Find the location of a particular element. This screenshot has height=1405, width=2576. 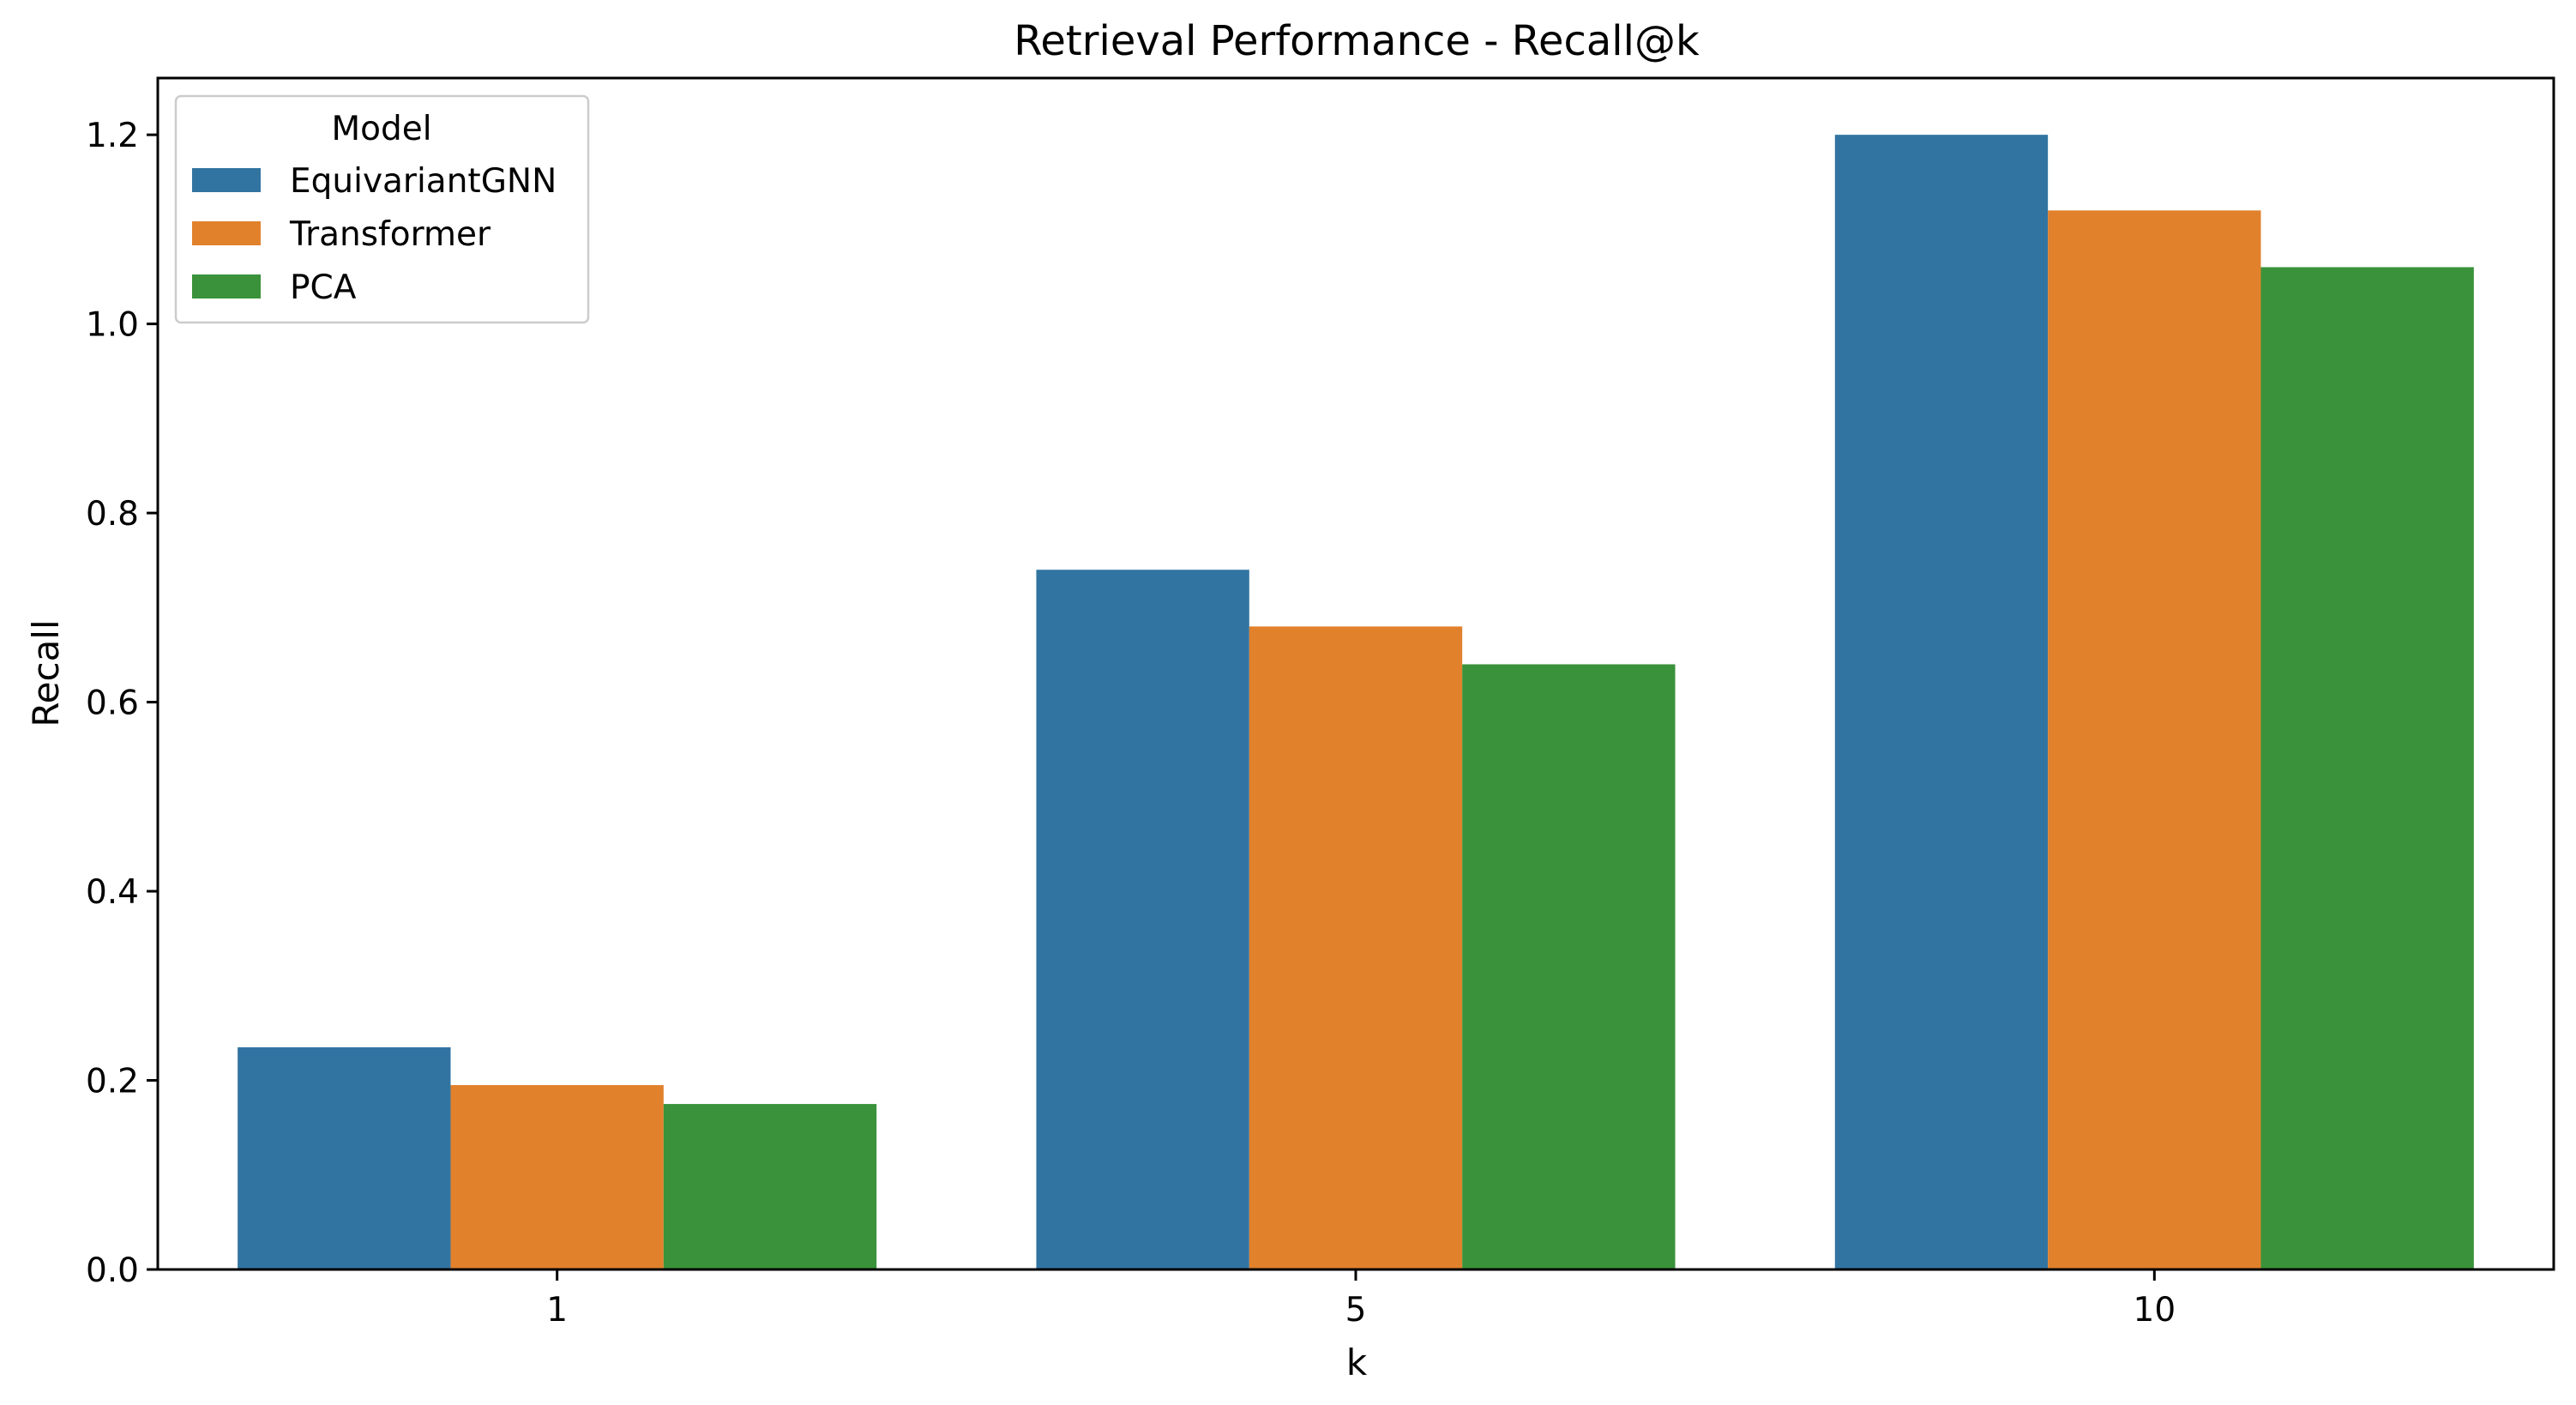

legend: Model EquivariantGNN Transformer PCA is located at coordinates (382, 209).